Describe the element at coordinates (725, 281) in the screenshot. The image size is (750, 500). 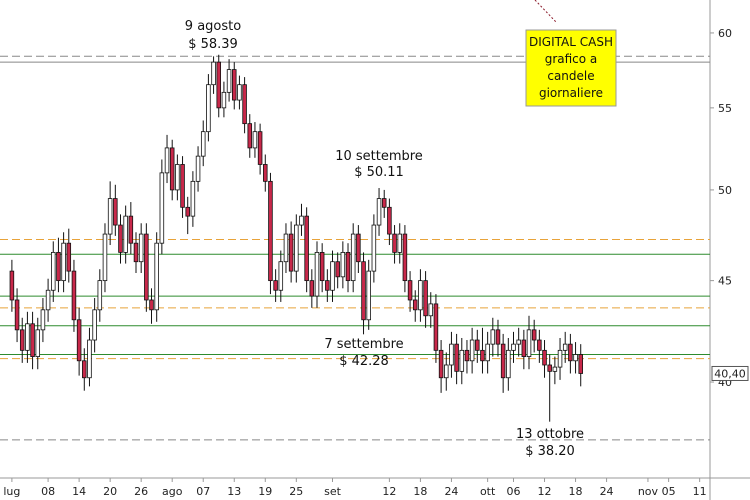
I see `y-tick-label: 45` at that location.